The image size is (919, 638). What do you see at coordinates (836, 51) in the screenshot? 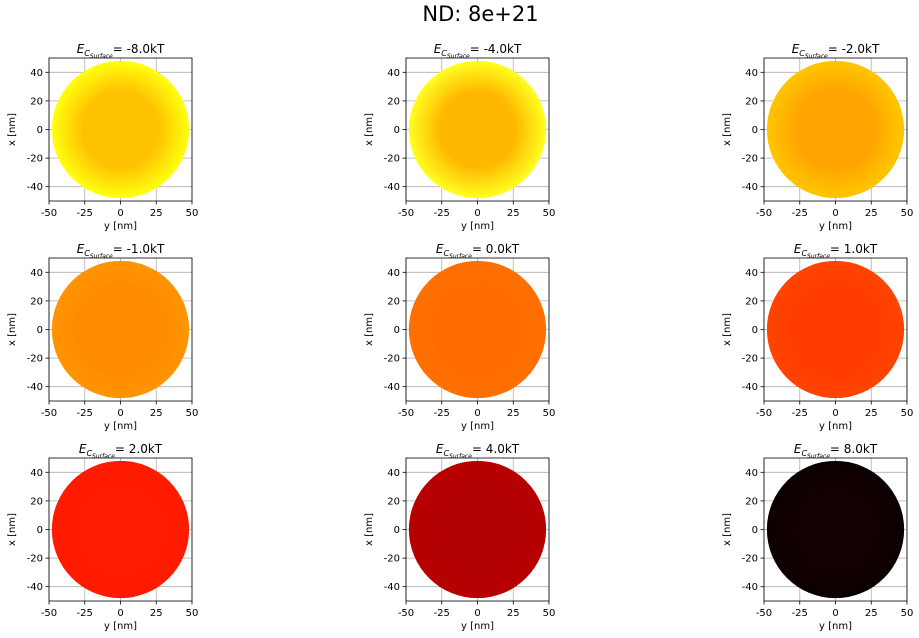
I see `subplot-title: ECSurface= -2.0kT` at bounding box center [836, 51].